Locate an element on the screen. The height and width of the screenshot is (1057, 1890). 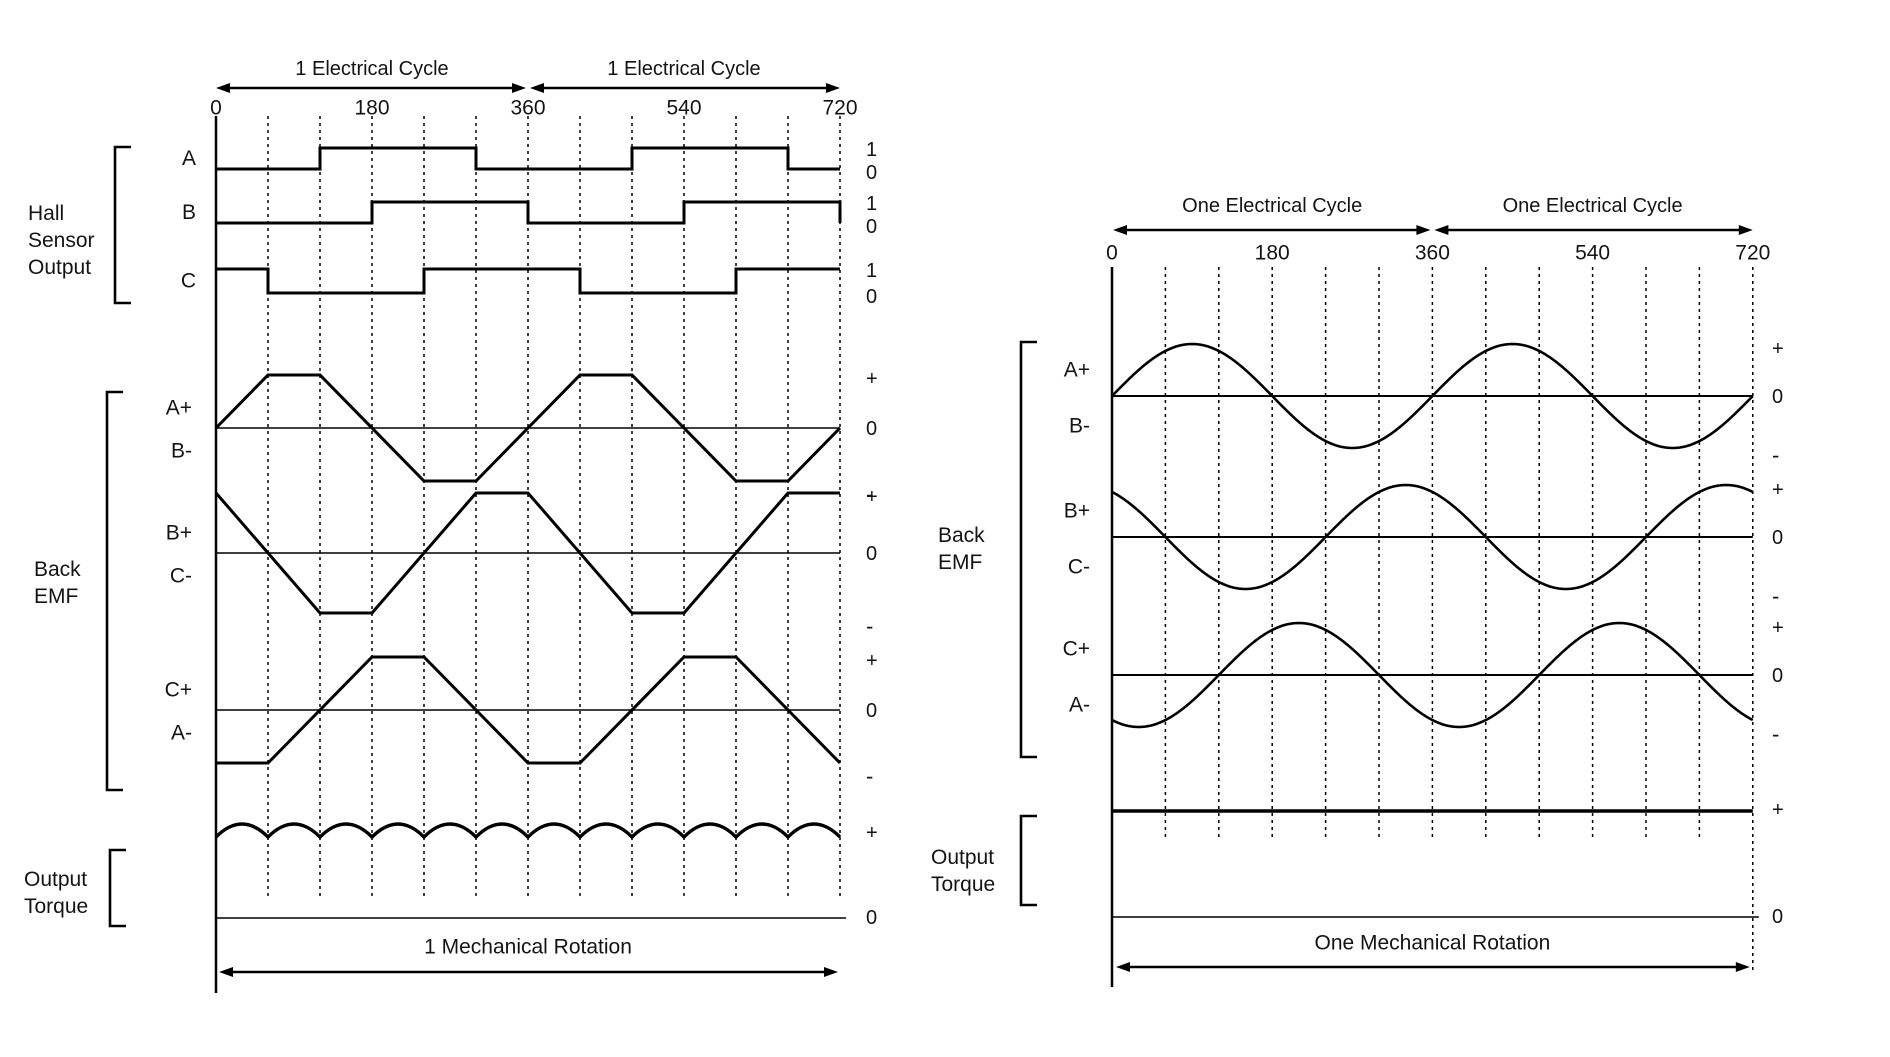
right-mechanical-rotation: One Mechanical Rotation is located at coordinates (1433, 952).